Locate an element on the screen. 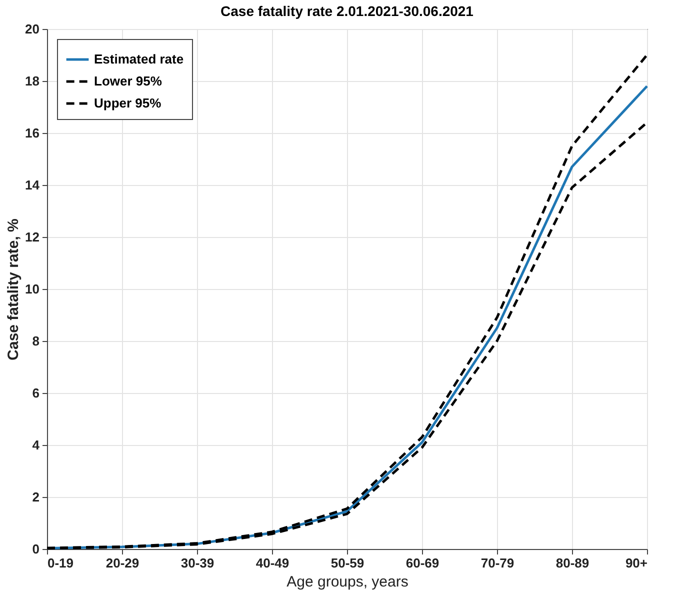  legend-label: Upper 95% is located at coordinates (128, 103).